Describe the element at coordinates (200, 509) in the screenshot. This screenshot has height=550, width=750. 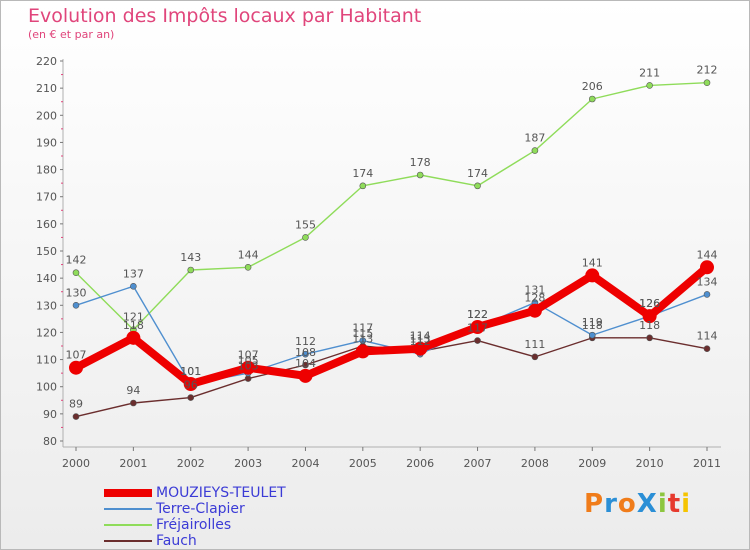
I see `legend-label: Terre-Clapier` at that location.